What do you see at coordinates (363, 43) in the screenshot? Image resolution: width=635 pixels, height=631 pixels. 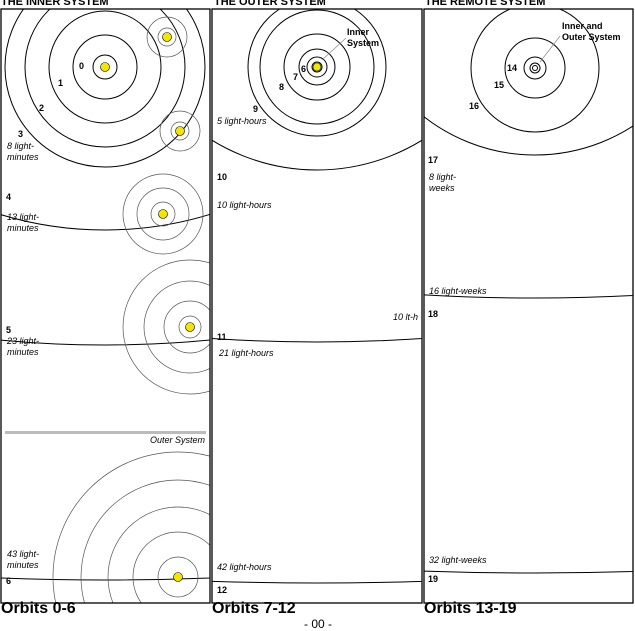 I see `inset-label-b: System` at bounding box center [363, 43].